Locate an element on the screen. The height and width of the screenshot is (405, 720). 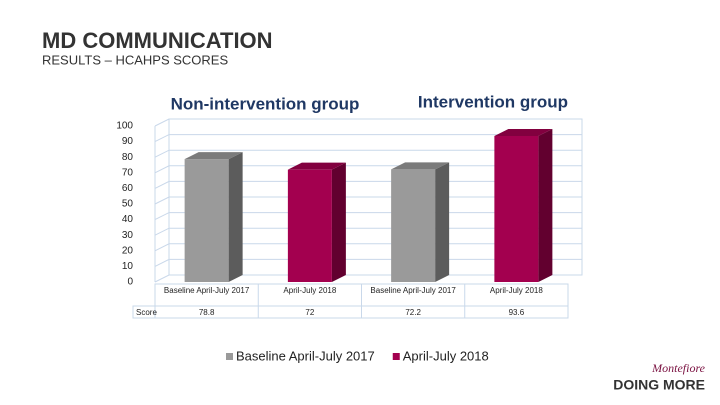
table-row-label: Score is located at coordinates (146, 312).